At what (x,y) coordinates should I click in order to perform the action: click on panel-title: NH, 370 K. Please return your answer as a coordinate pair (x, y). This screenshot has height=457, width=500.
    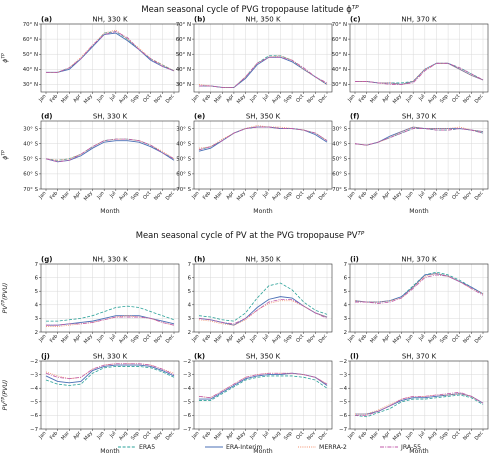
    Looking at the image, I should click on (419, 260).